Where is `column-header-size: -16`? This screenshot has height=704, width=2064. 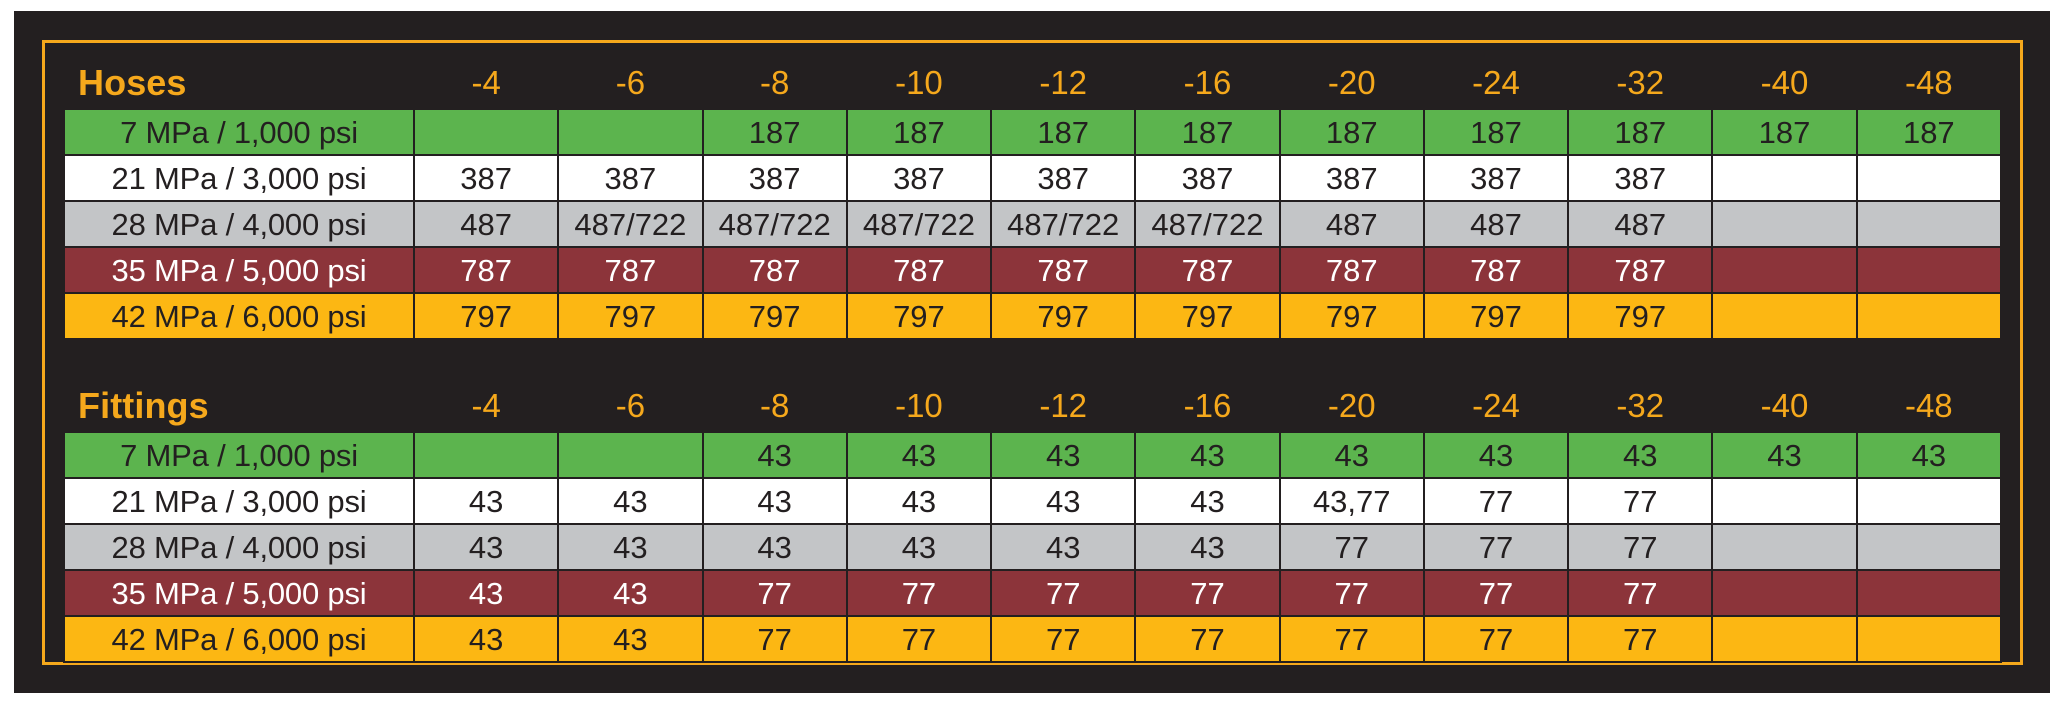 column-header-size: -16 is located at coordinates (1207, 83).